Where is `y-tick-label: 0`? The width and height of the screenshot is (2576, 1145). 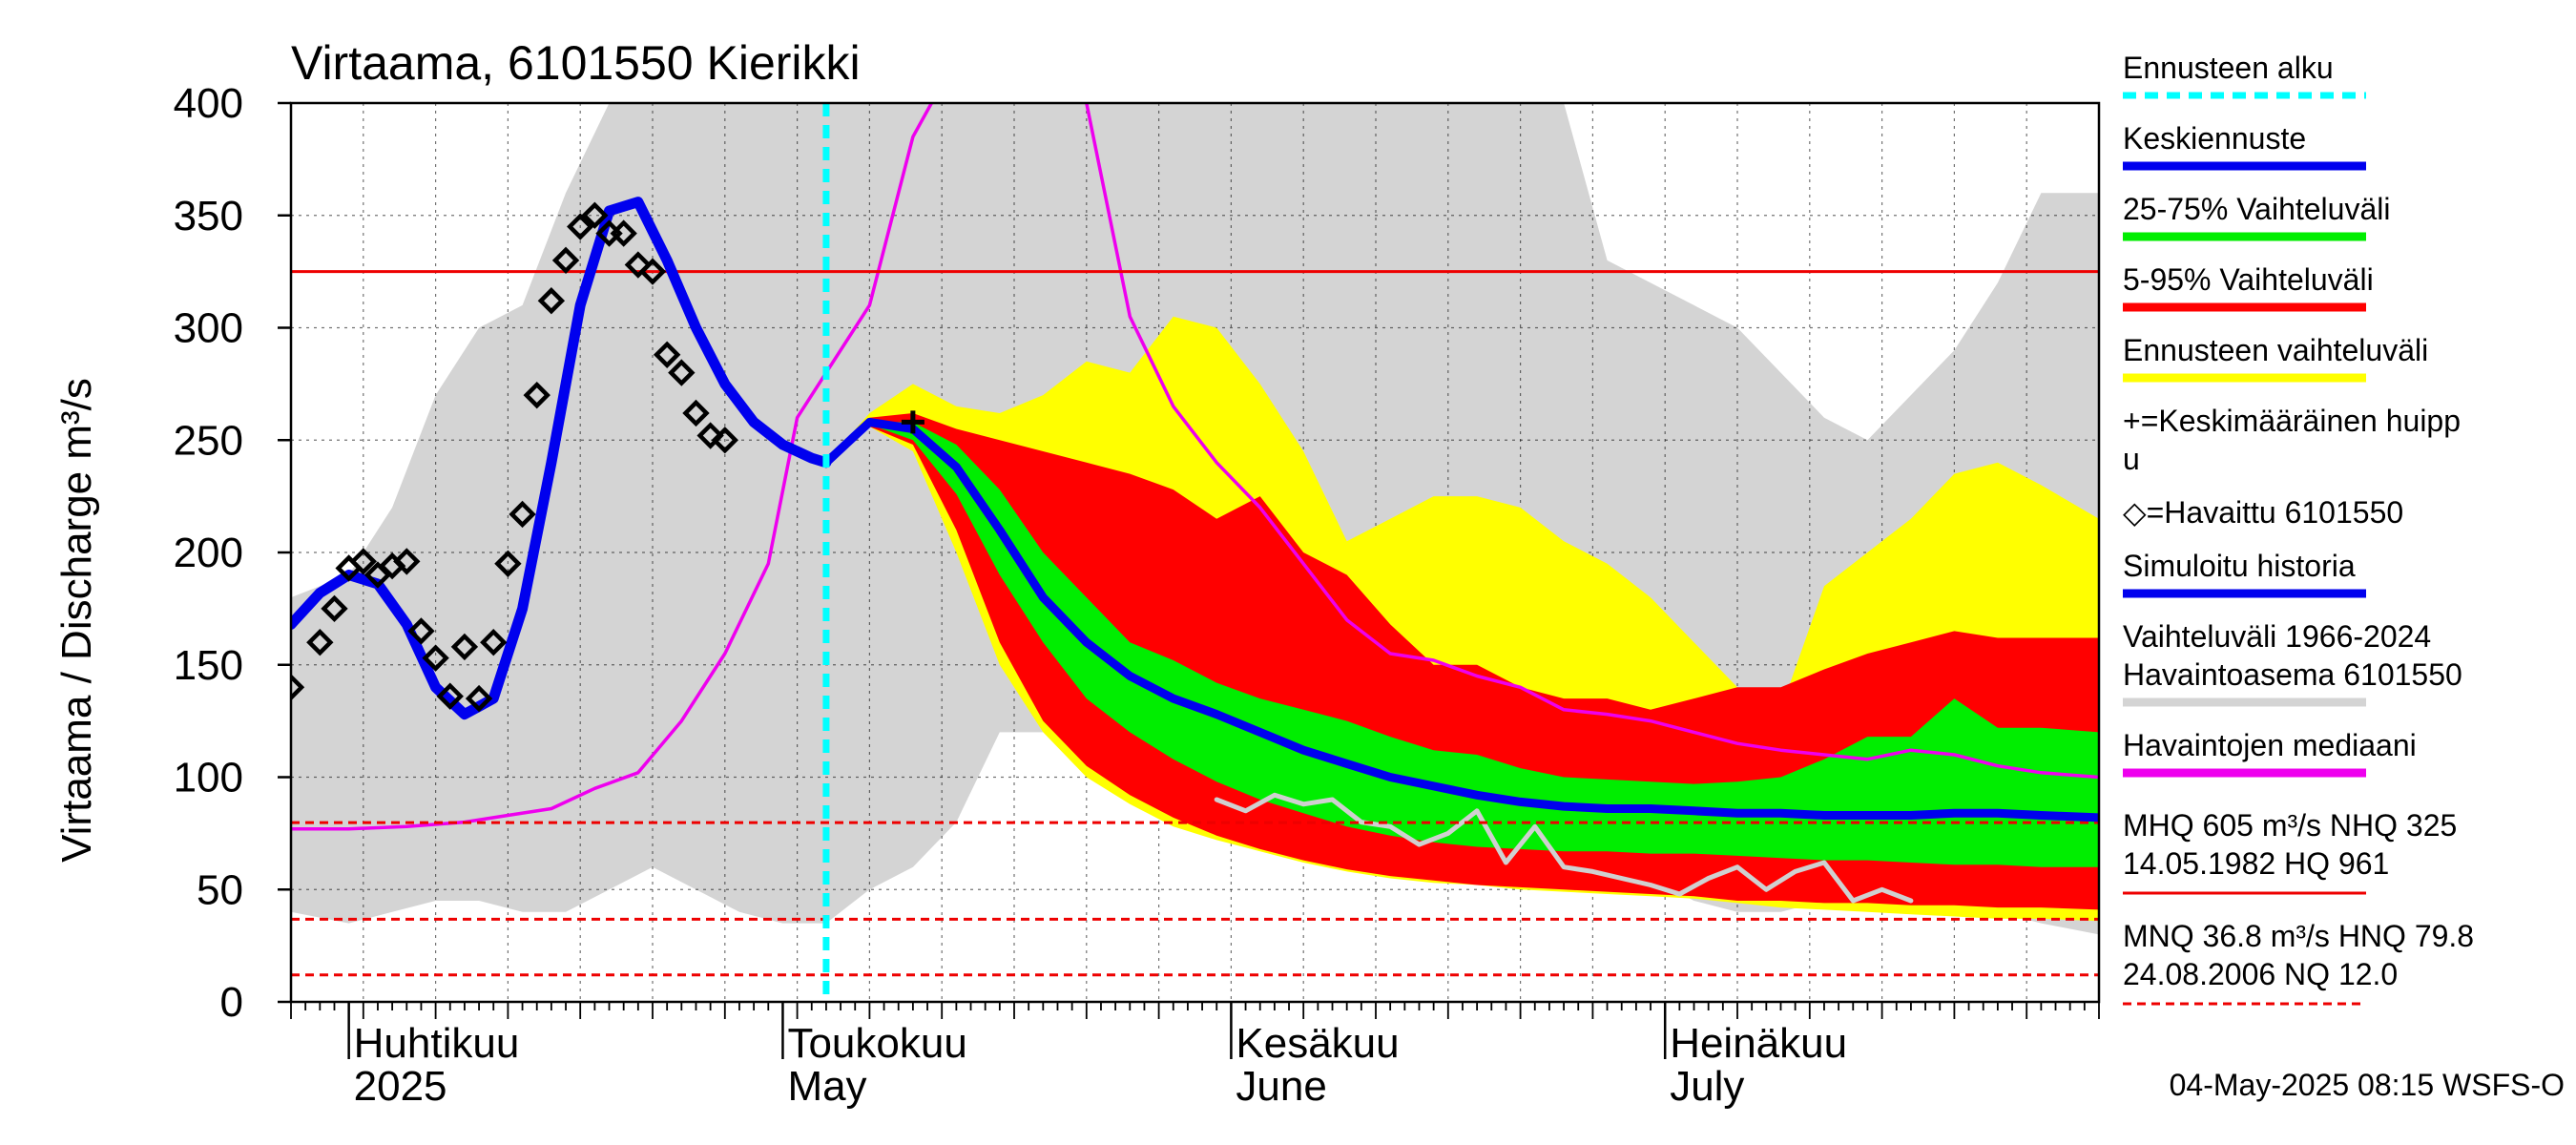 y-tick-label: 0 is located at coordinates (231, 1003).